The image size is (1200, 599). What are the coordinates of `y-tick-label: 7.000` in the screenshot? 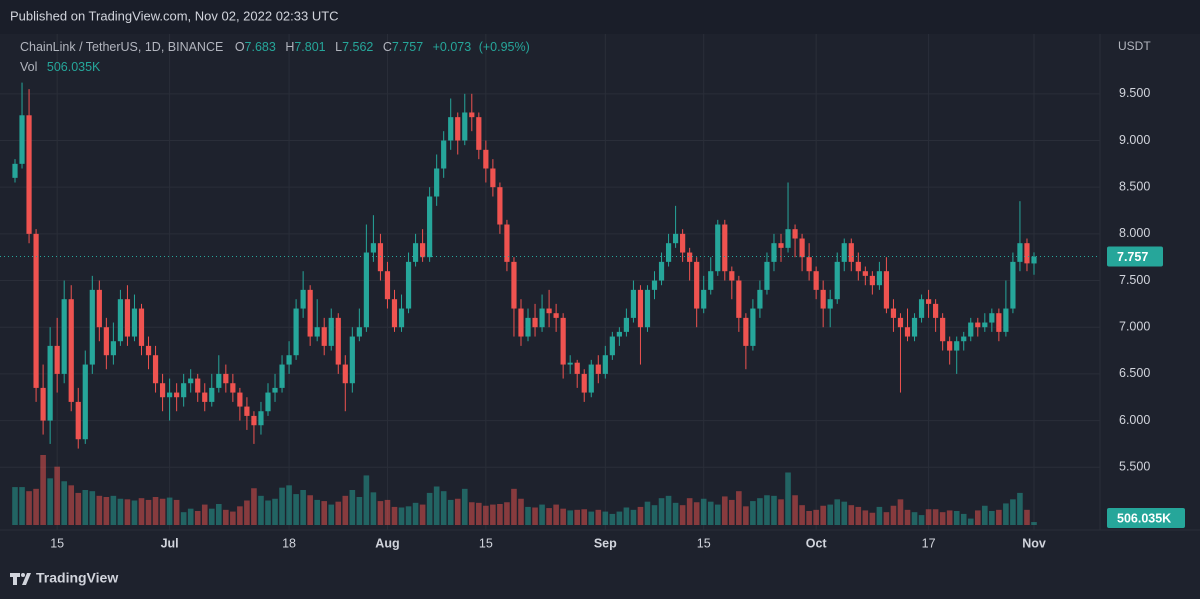 It's located at (1134, 327).